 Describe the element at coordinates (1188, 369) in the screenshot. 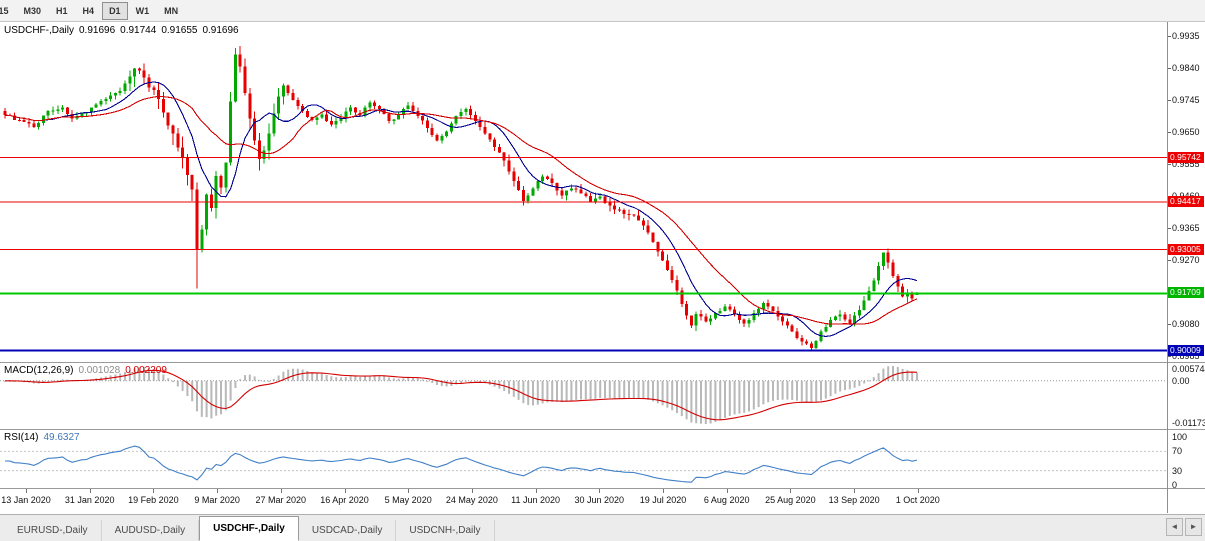

I see `macd-axis-label: 0.005744` at that location.